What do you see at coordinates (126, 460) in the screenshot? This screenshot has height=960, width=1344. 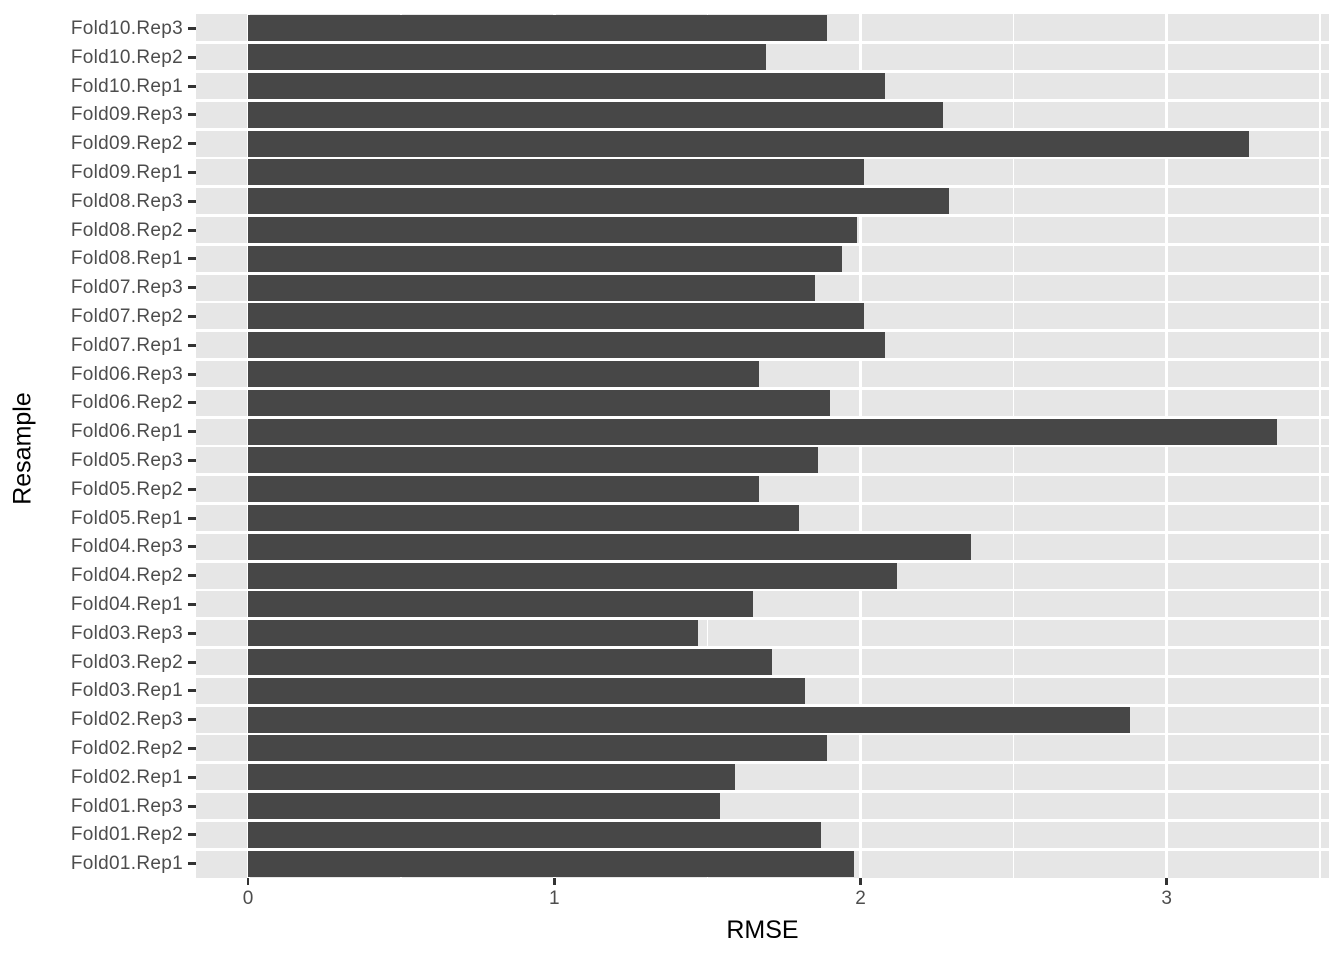 I see `y-tick-label: Fold05.Rep3` at bounding box center [126, 460].